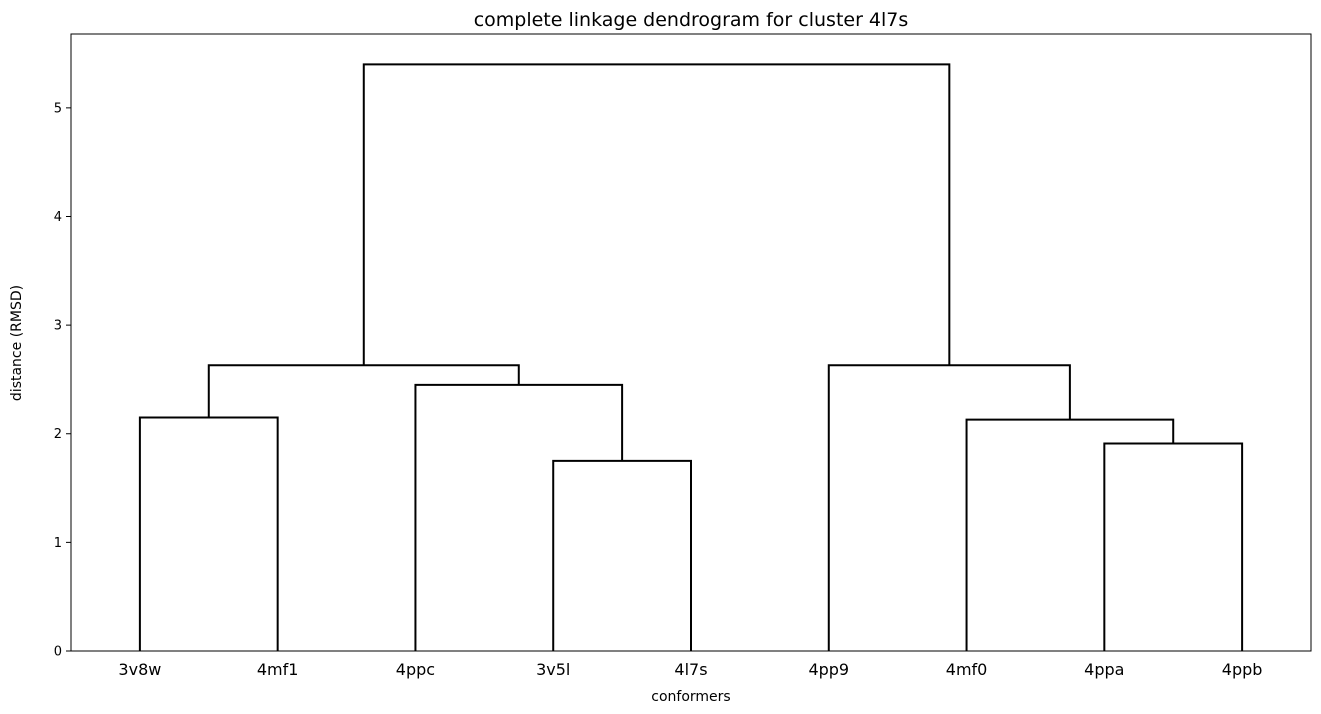 Image resolution: width=1321 pixels, height=714 pixels. Describe the element at coordinates (58, 652) in the screenshot. I see `y-tick-label: 0` at that location.